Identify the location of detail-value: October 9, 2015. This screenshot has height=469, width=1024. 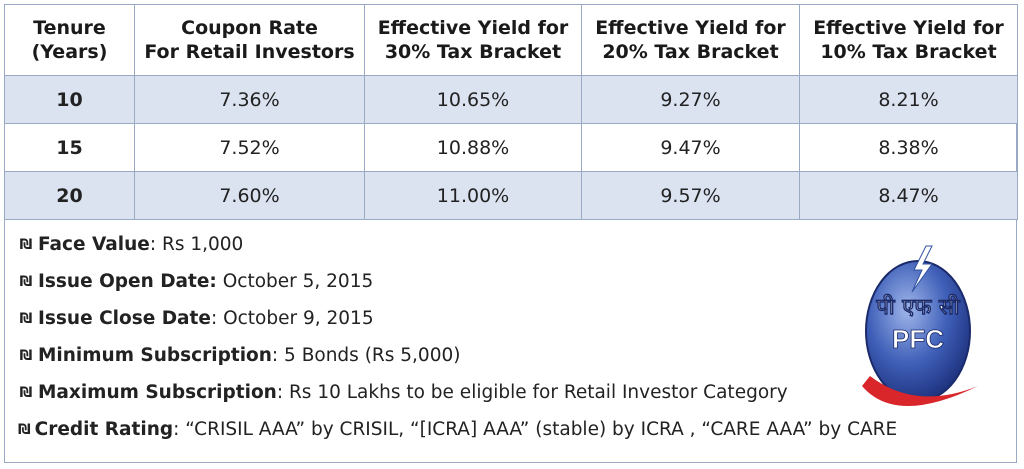
(298, 318).